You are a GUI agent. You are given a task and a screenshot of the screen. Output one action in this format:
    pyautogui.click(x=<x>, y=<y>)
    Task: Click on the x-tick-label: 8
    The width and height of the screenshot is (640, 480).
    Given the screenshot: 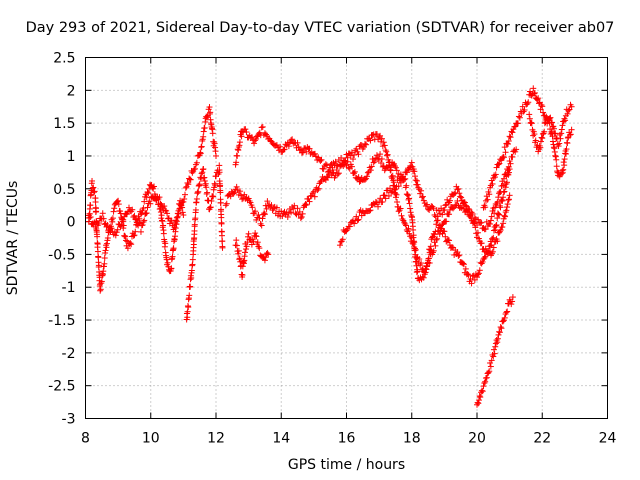 What is the action you would take?
    pyautogui.click(x=85, y=439)
    